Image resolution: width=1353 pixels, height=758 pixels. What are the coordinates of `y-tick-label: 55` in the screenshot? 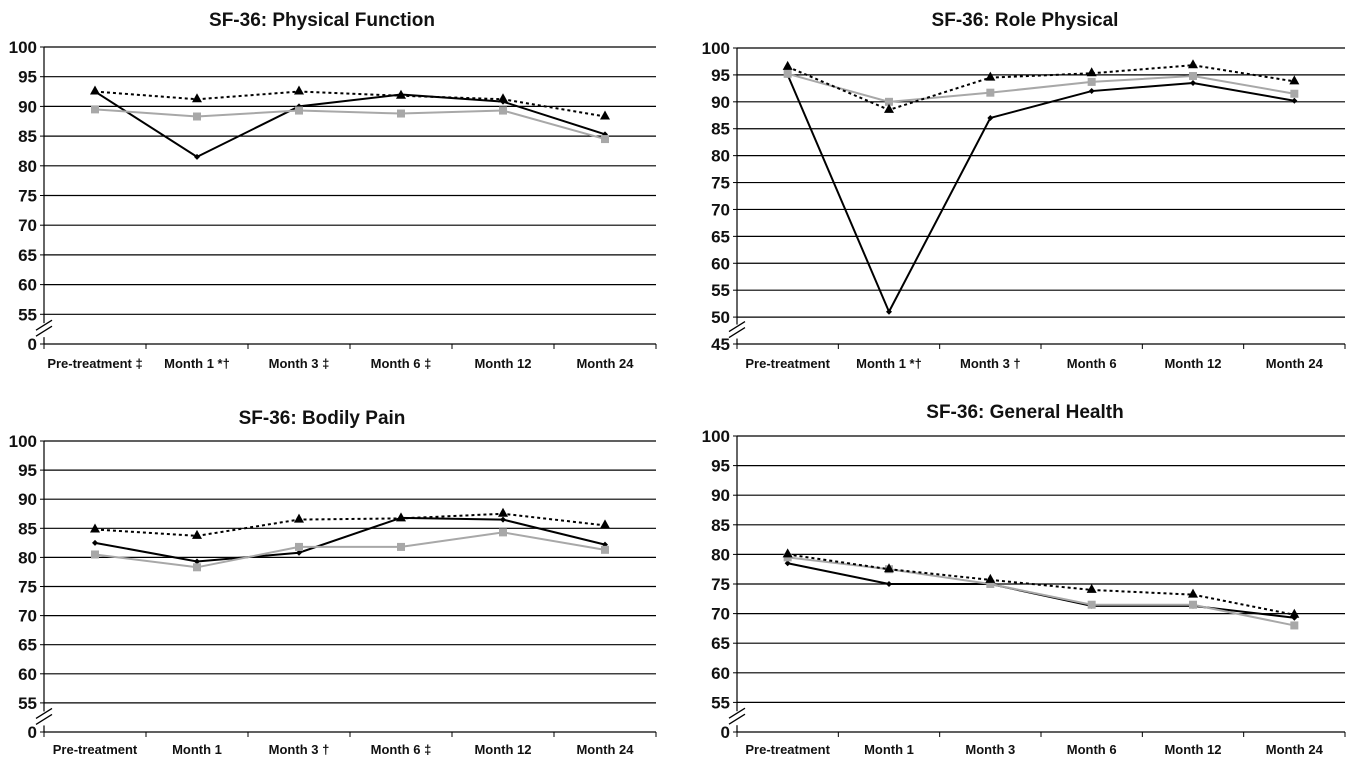 It's located at (27, 703).